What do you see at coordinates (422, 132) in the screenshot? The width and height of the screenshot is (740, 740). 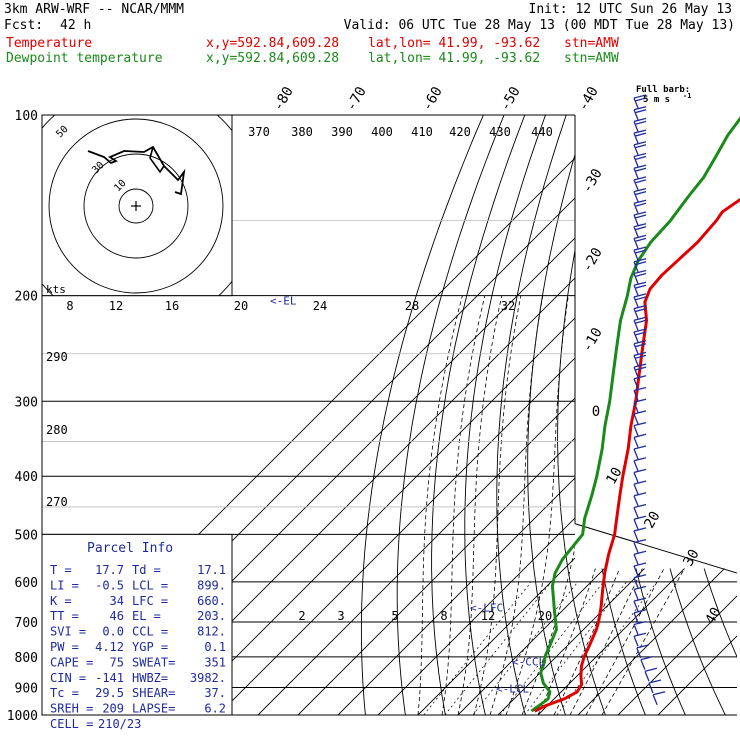 I see `theta-label-top: 410` at bounding box center [422, 132].